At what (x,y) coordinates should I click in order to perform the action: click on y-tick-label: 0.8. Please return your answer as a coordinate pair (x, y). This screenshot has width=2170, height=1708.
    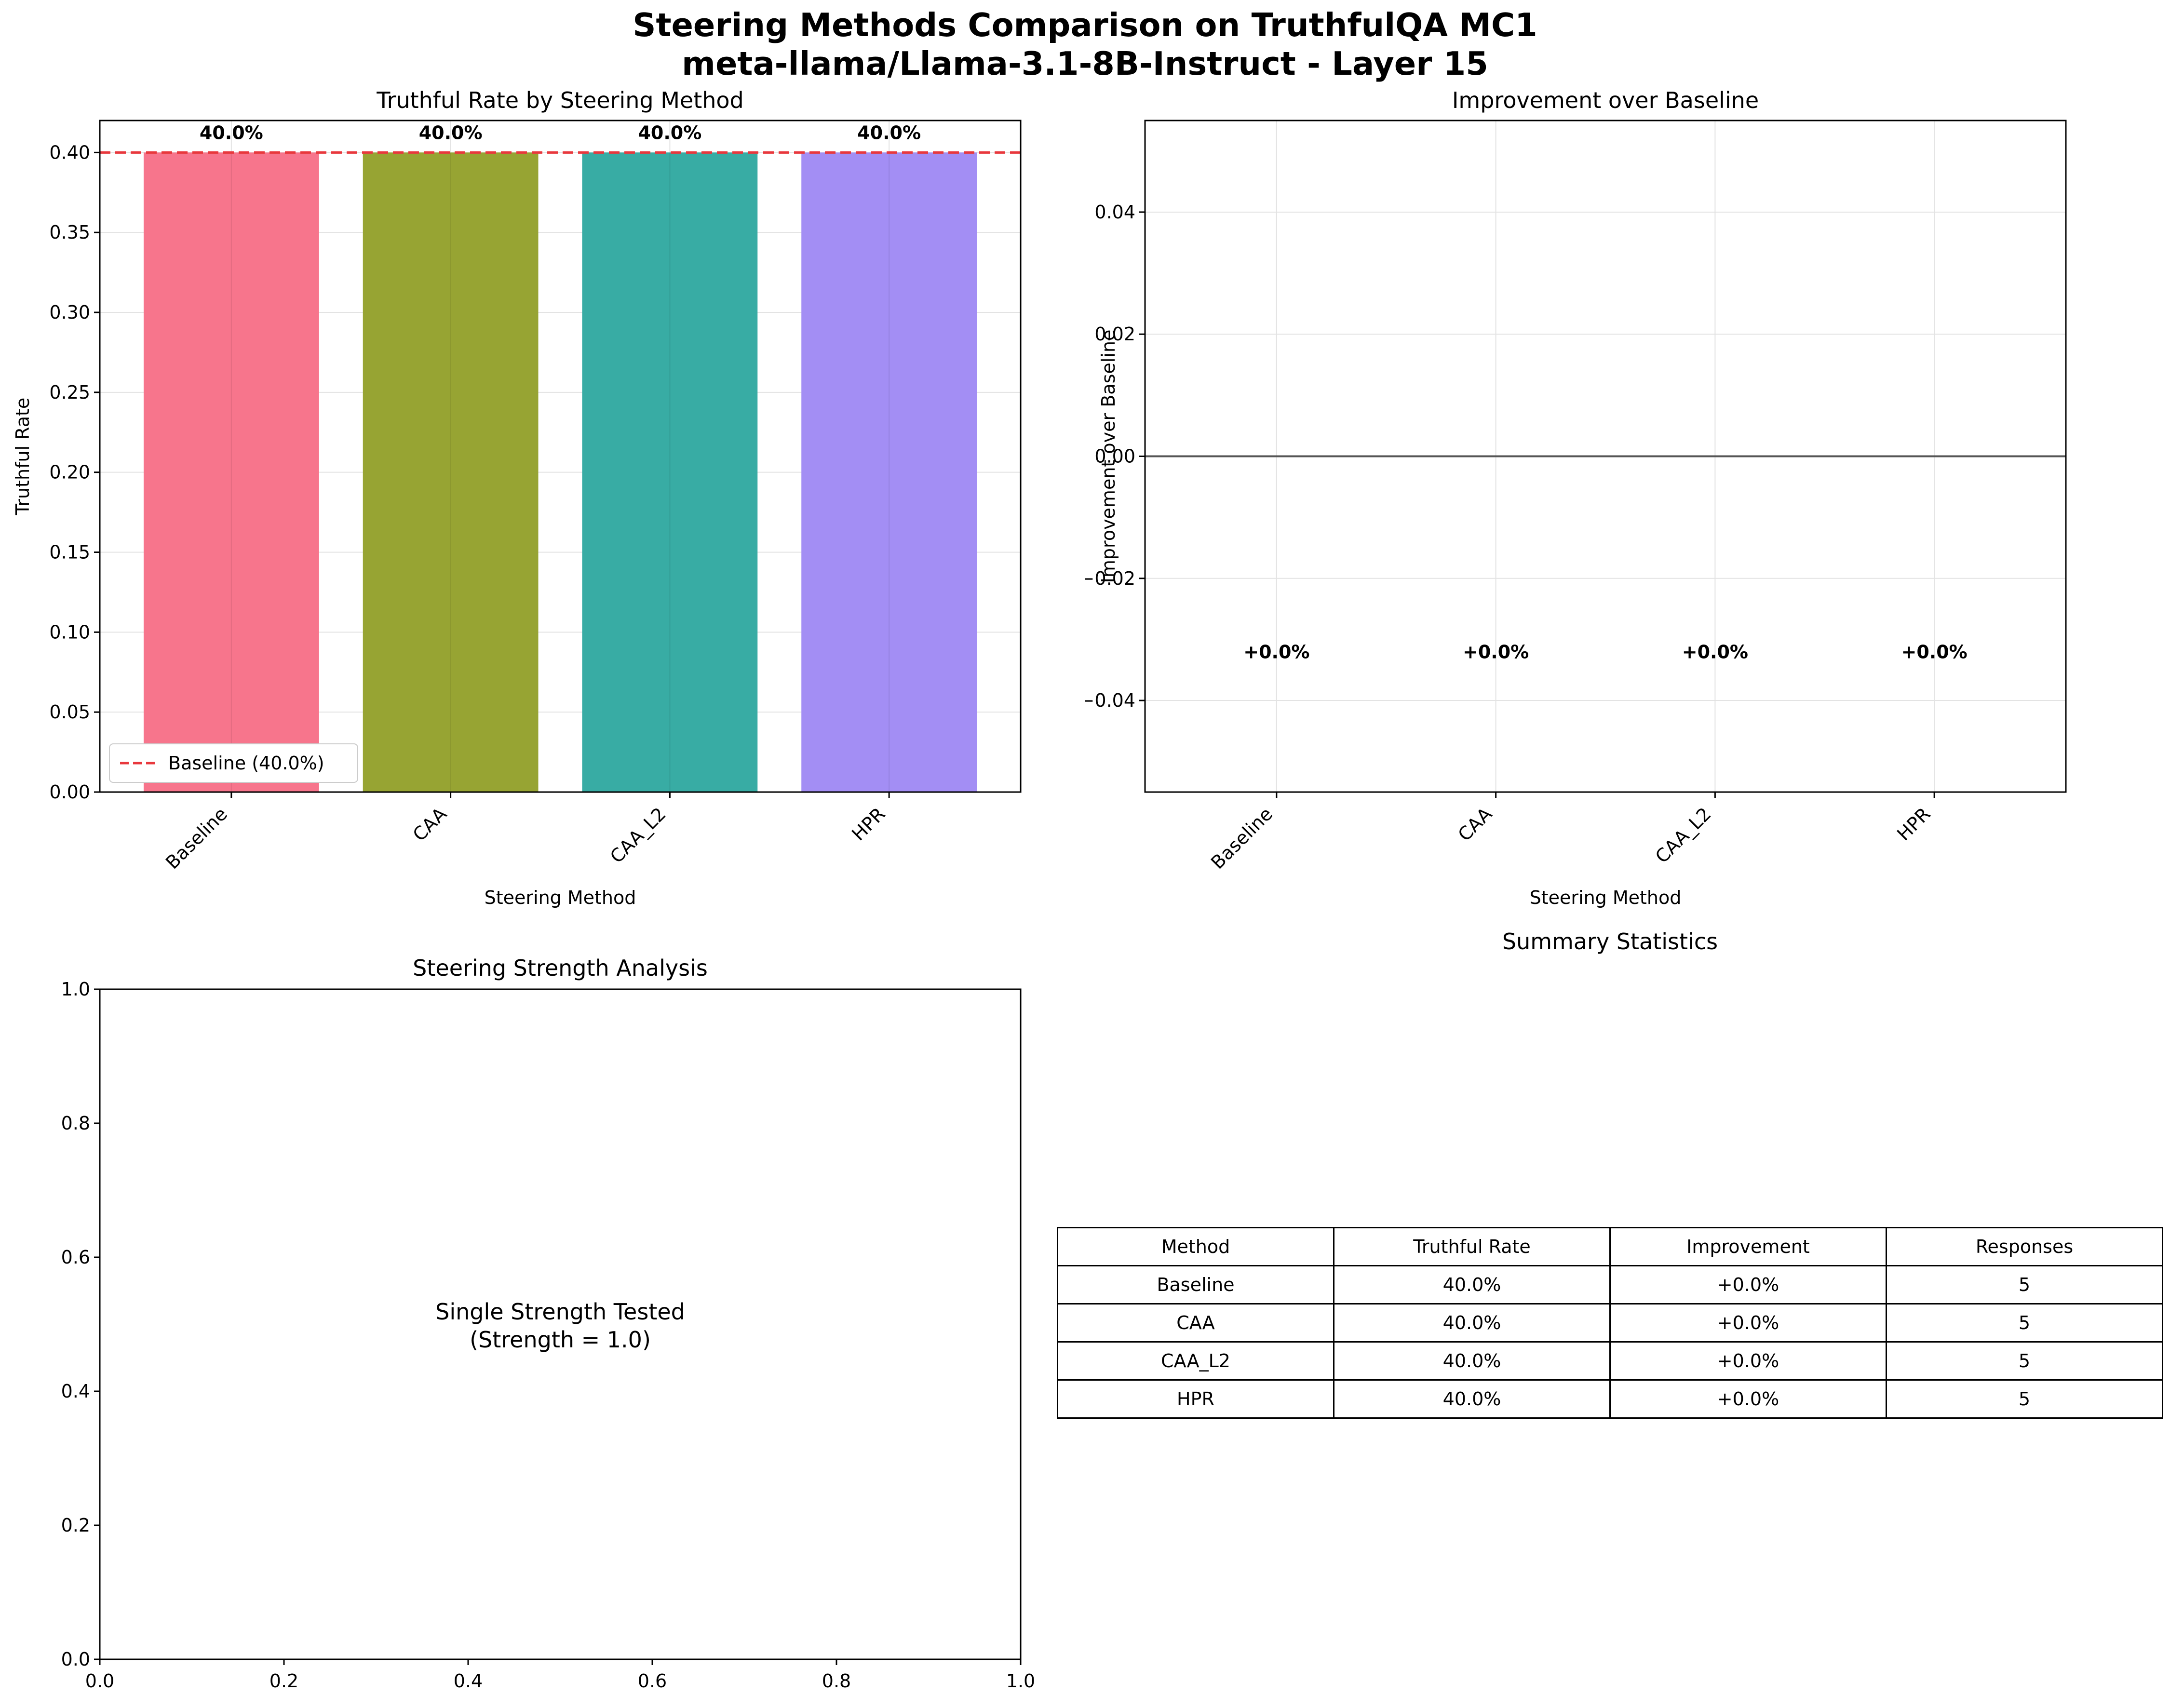
    Looking at the image, I should click on (75, 1123).